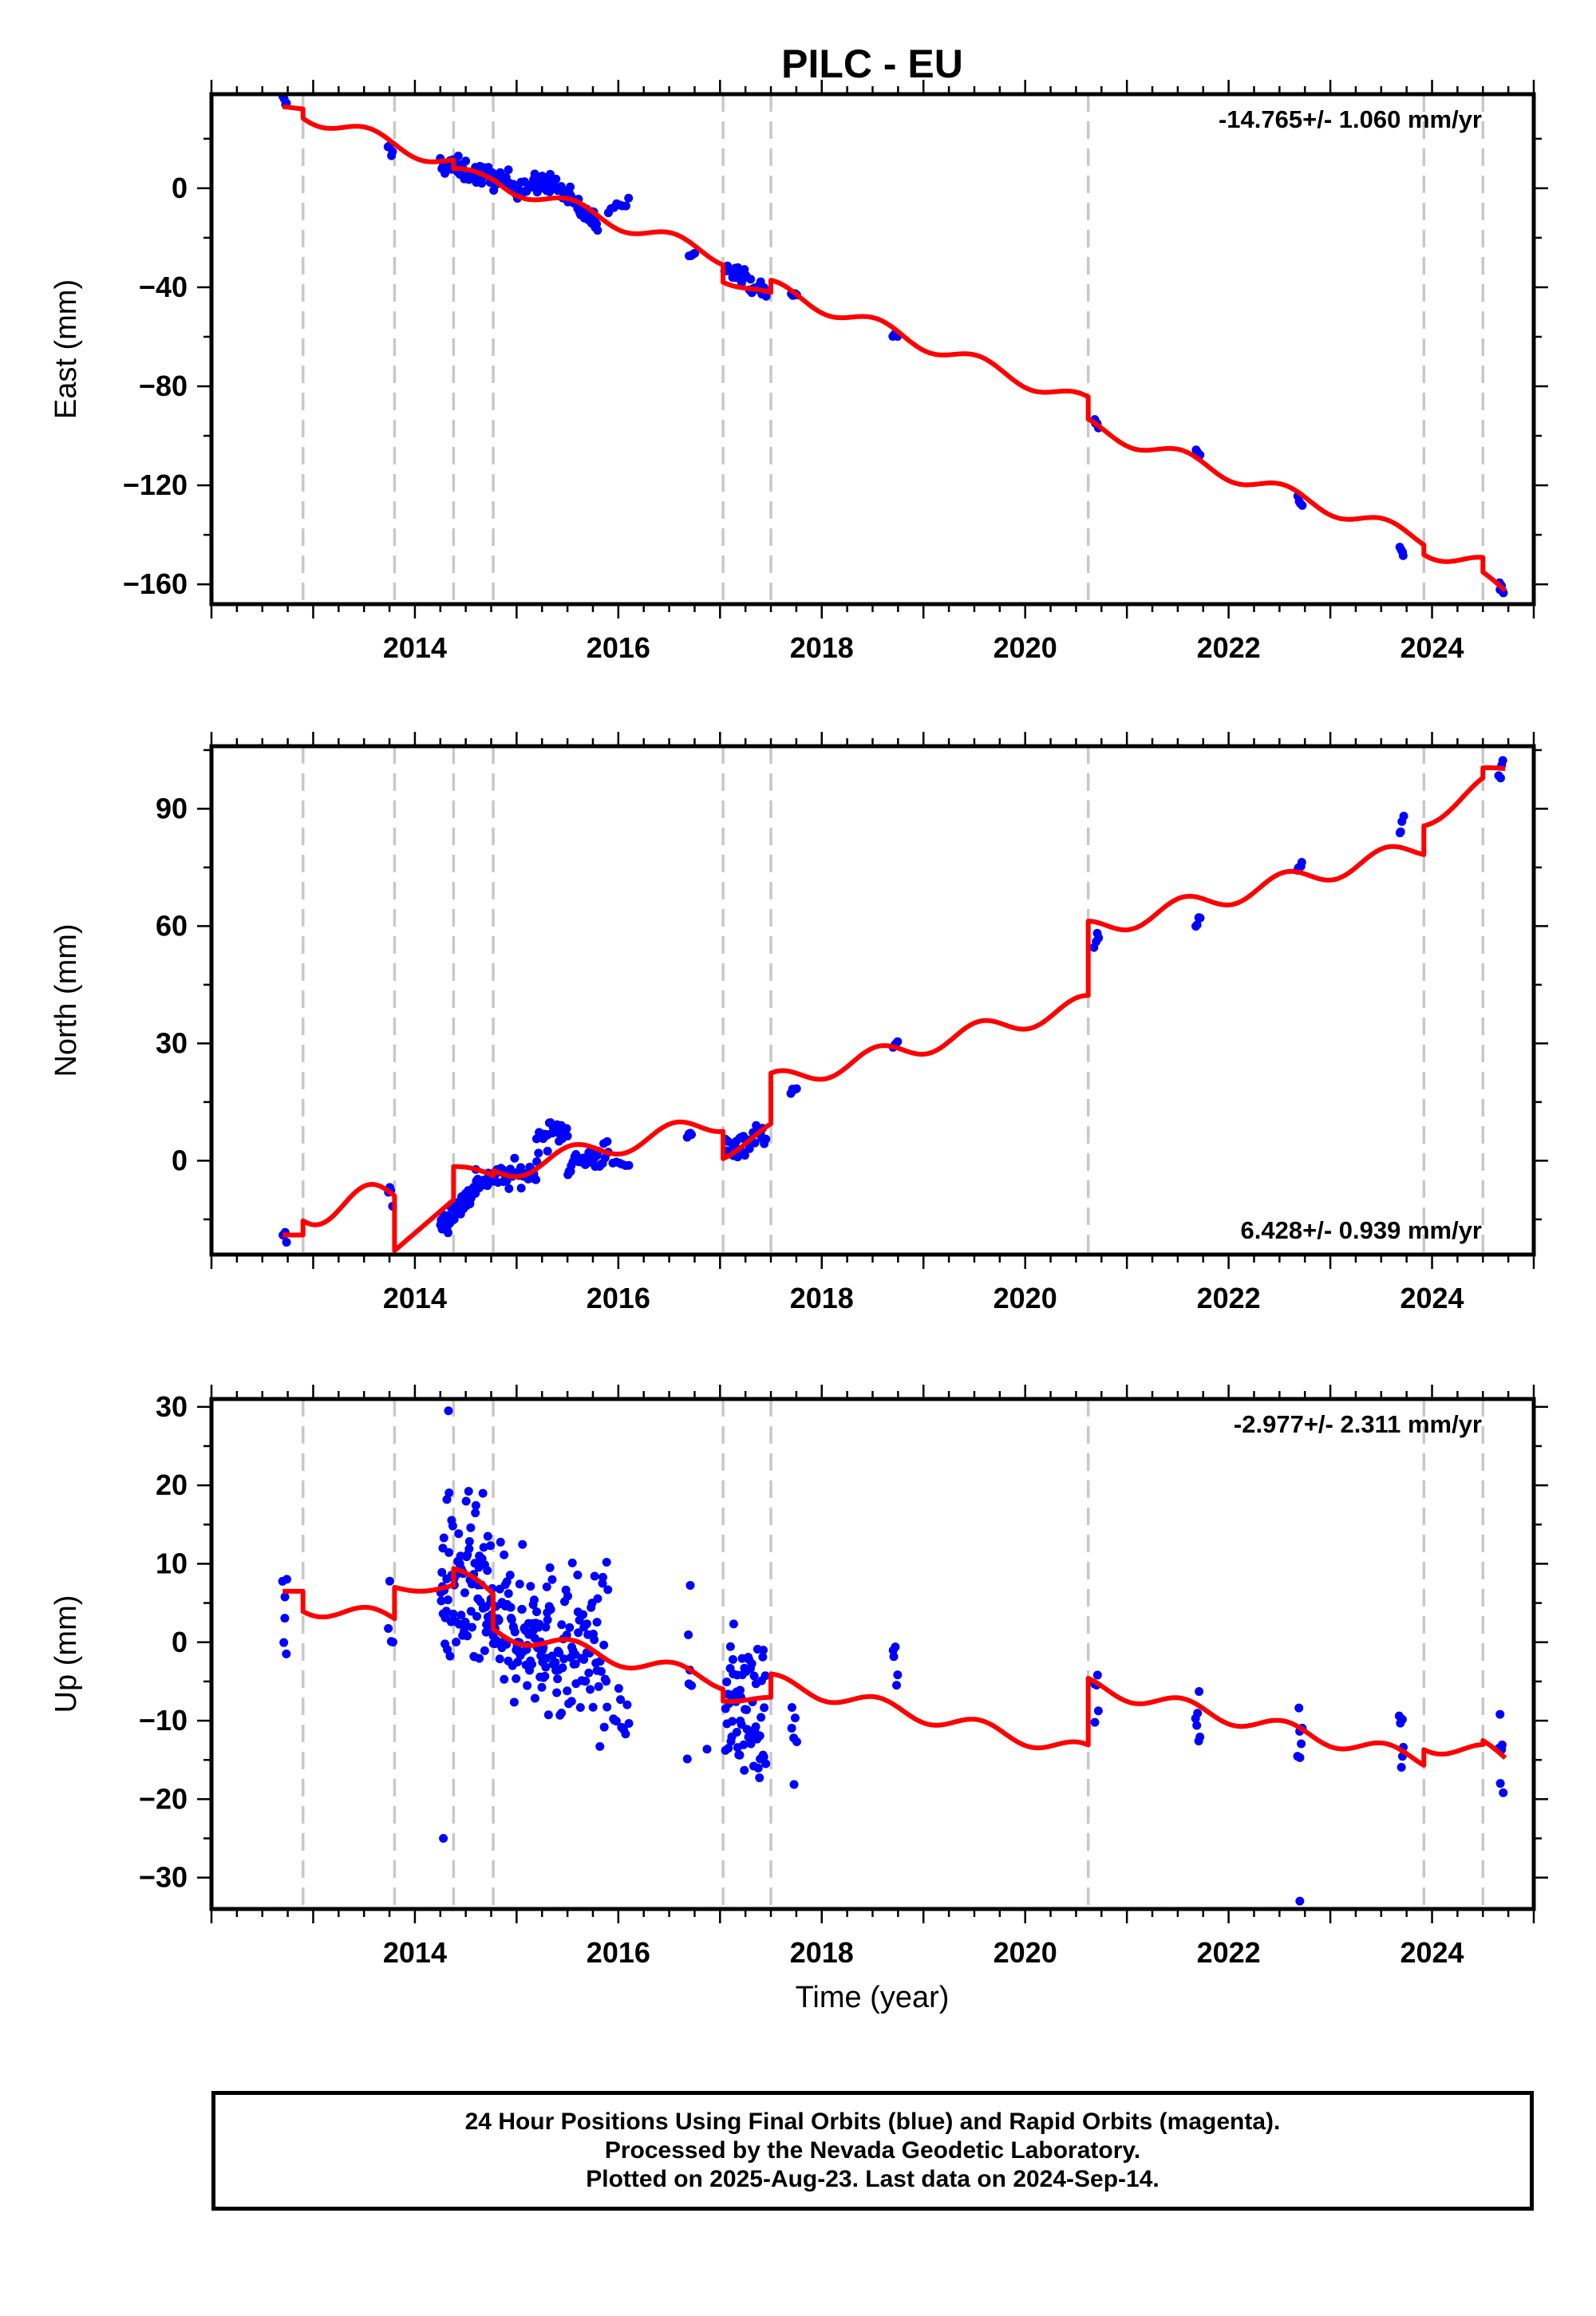 The width and height of the screenshot is (1596, 2316). What do you see at coordinates (163, 1878) in the screenshot?
I see `y-tick-label: −30` at bounding box center [163, 1878].